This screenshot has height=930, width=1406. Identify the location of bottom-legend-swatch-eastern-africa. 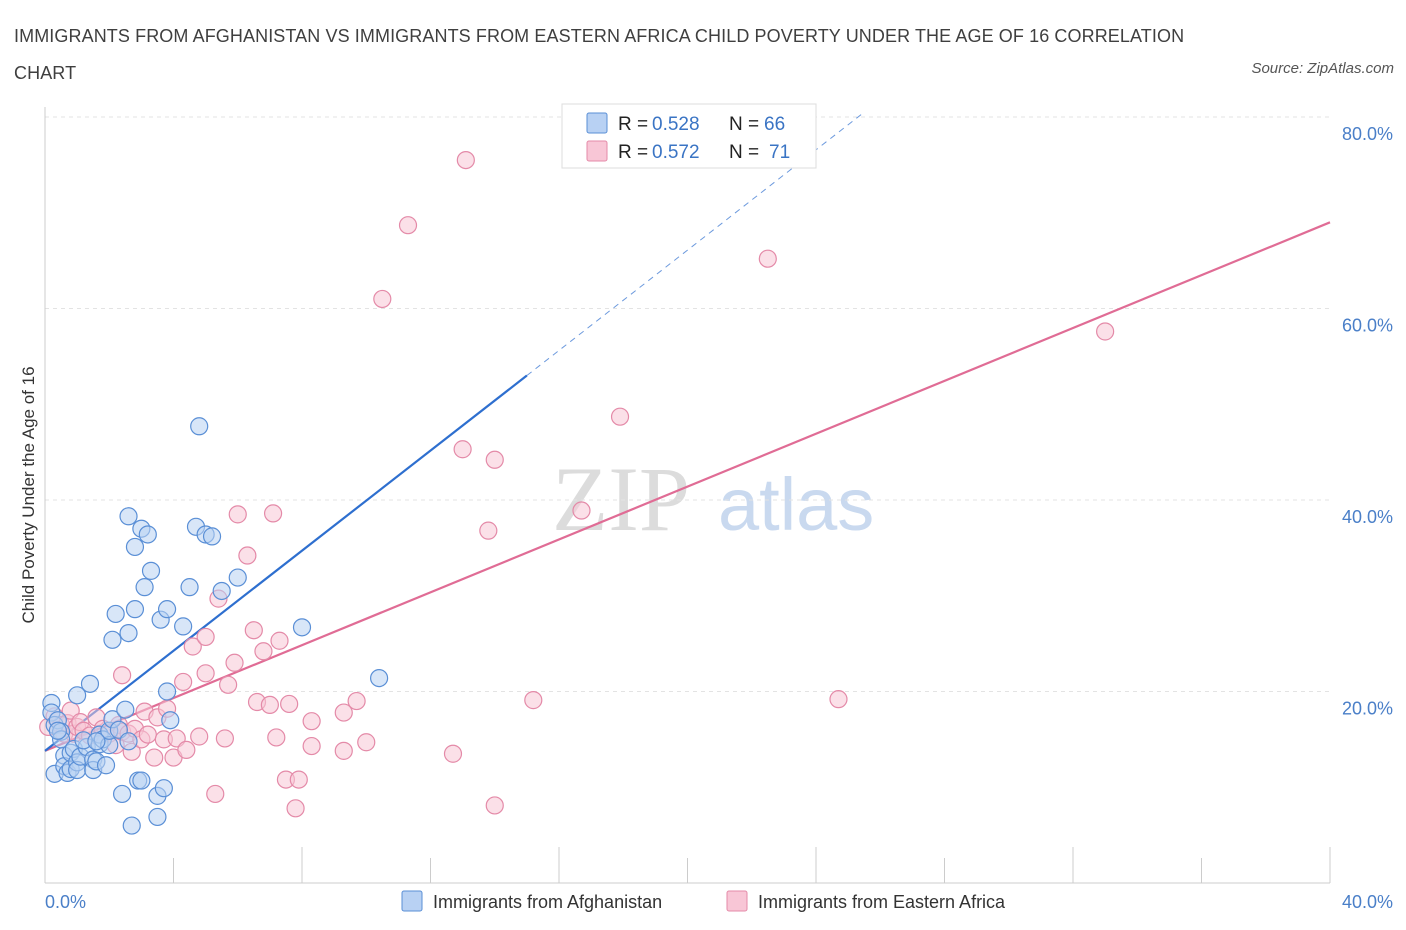
(737, 901).